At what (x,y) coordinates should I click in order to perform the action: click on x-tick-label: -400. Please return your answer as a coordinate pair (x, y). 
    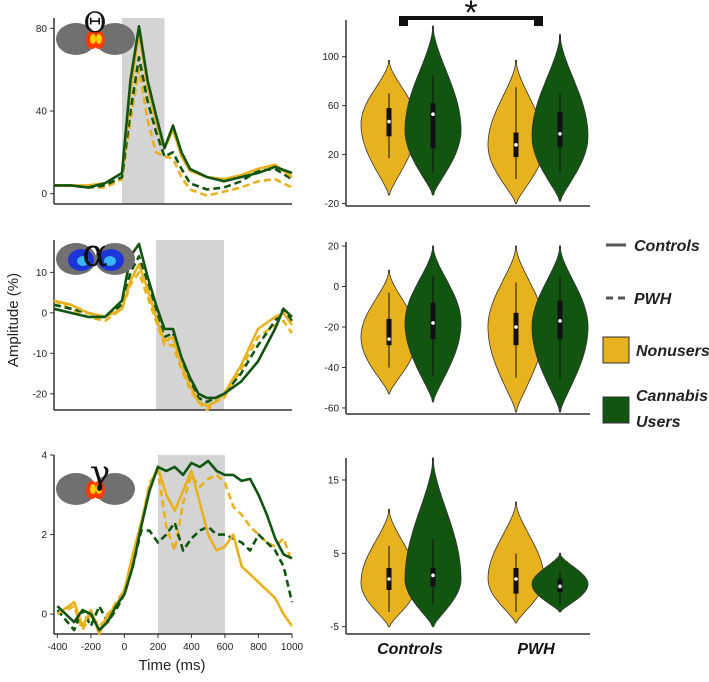
    Looking at the image, I should click on (57, 647).